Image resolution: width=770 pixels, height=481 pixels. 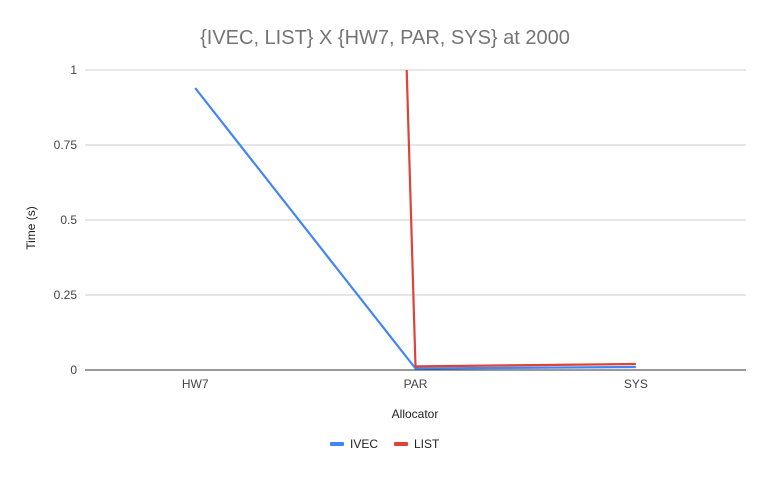 I want to click on y-axis-label: Time (s), so click(x=31, y=228).